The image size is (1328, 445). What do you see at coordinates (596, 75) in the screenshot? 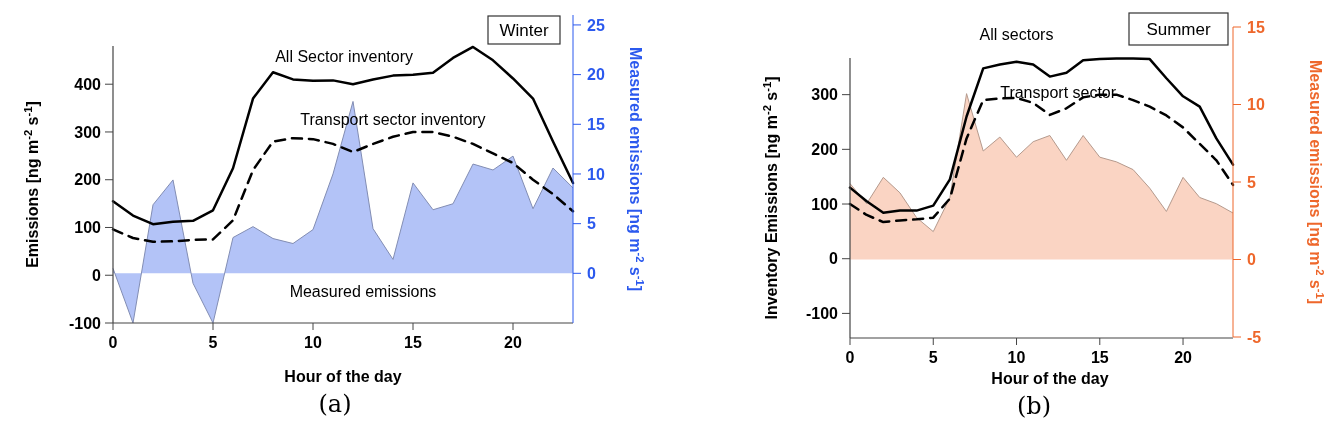
I see `y2-tick-label: 20` at bounding box center [596, 75].